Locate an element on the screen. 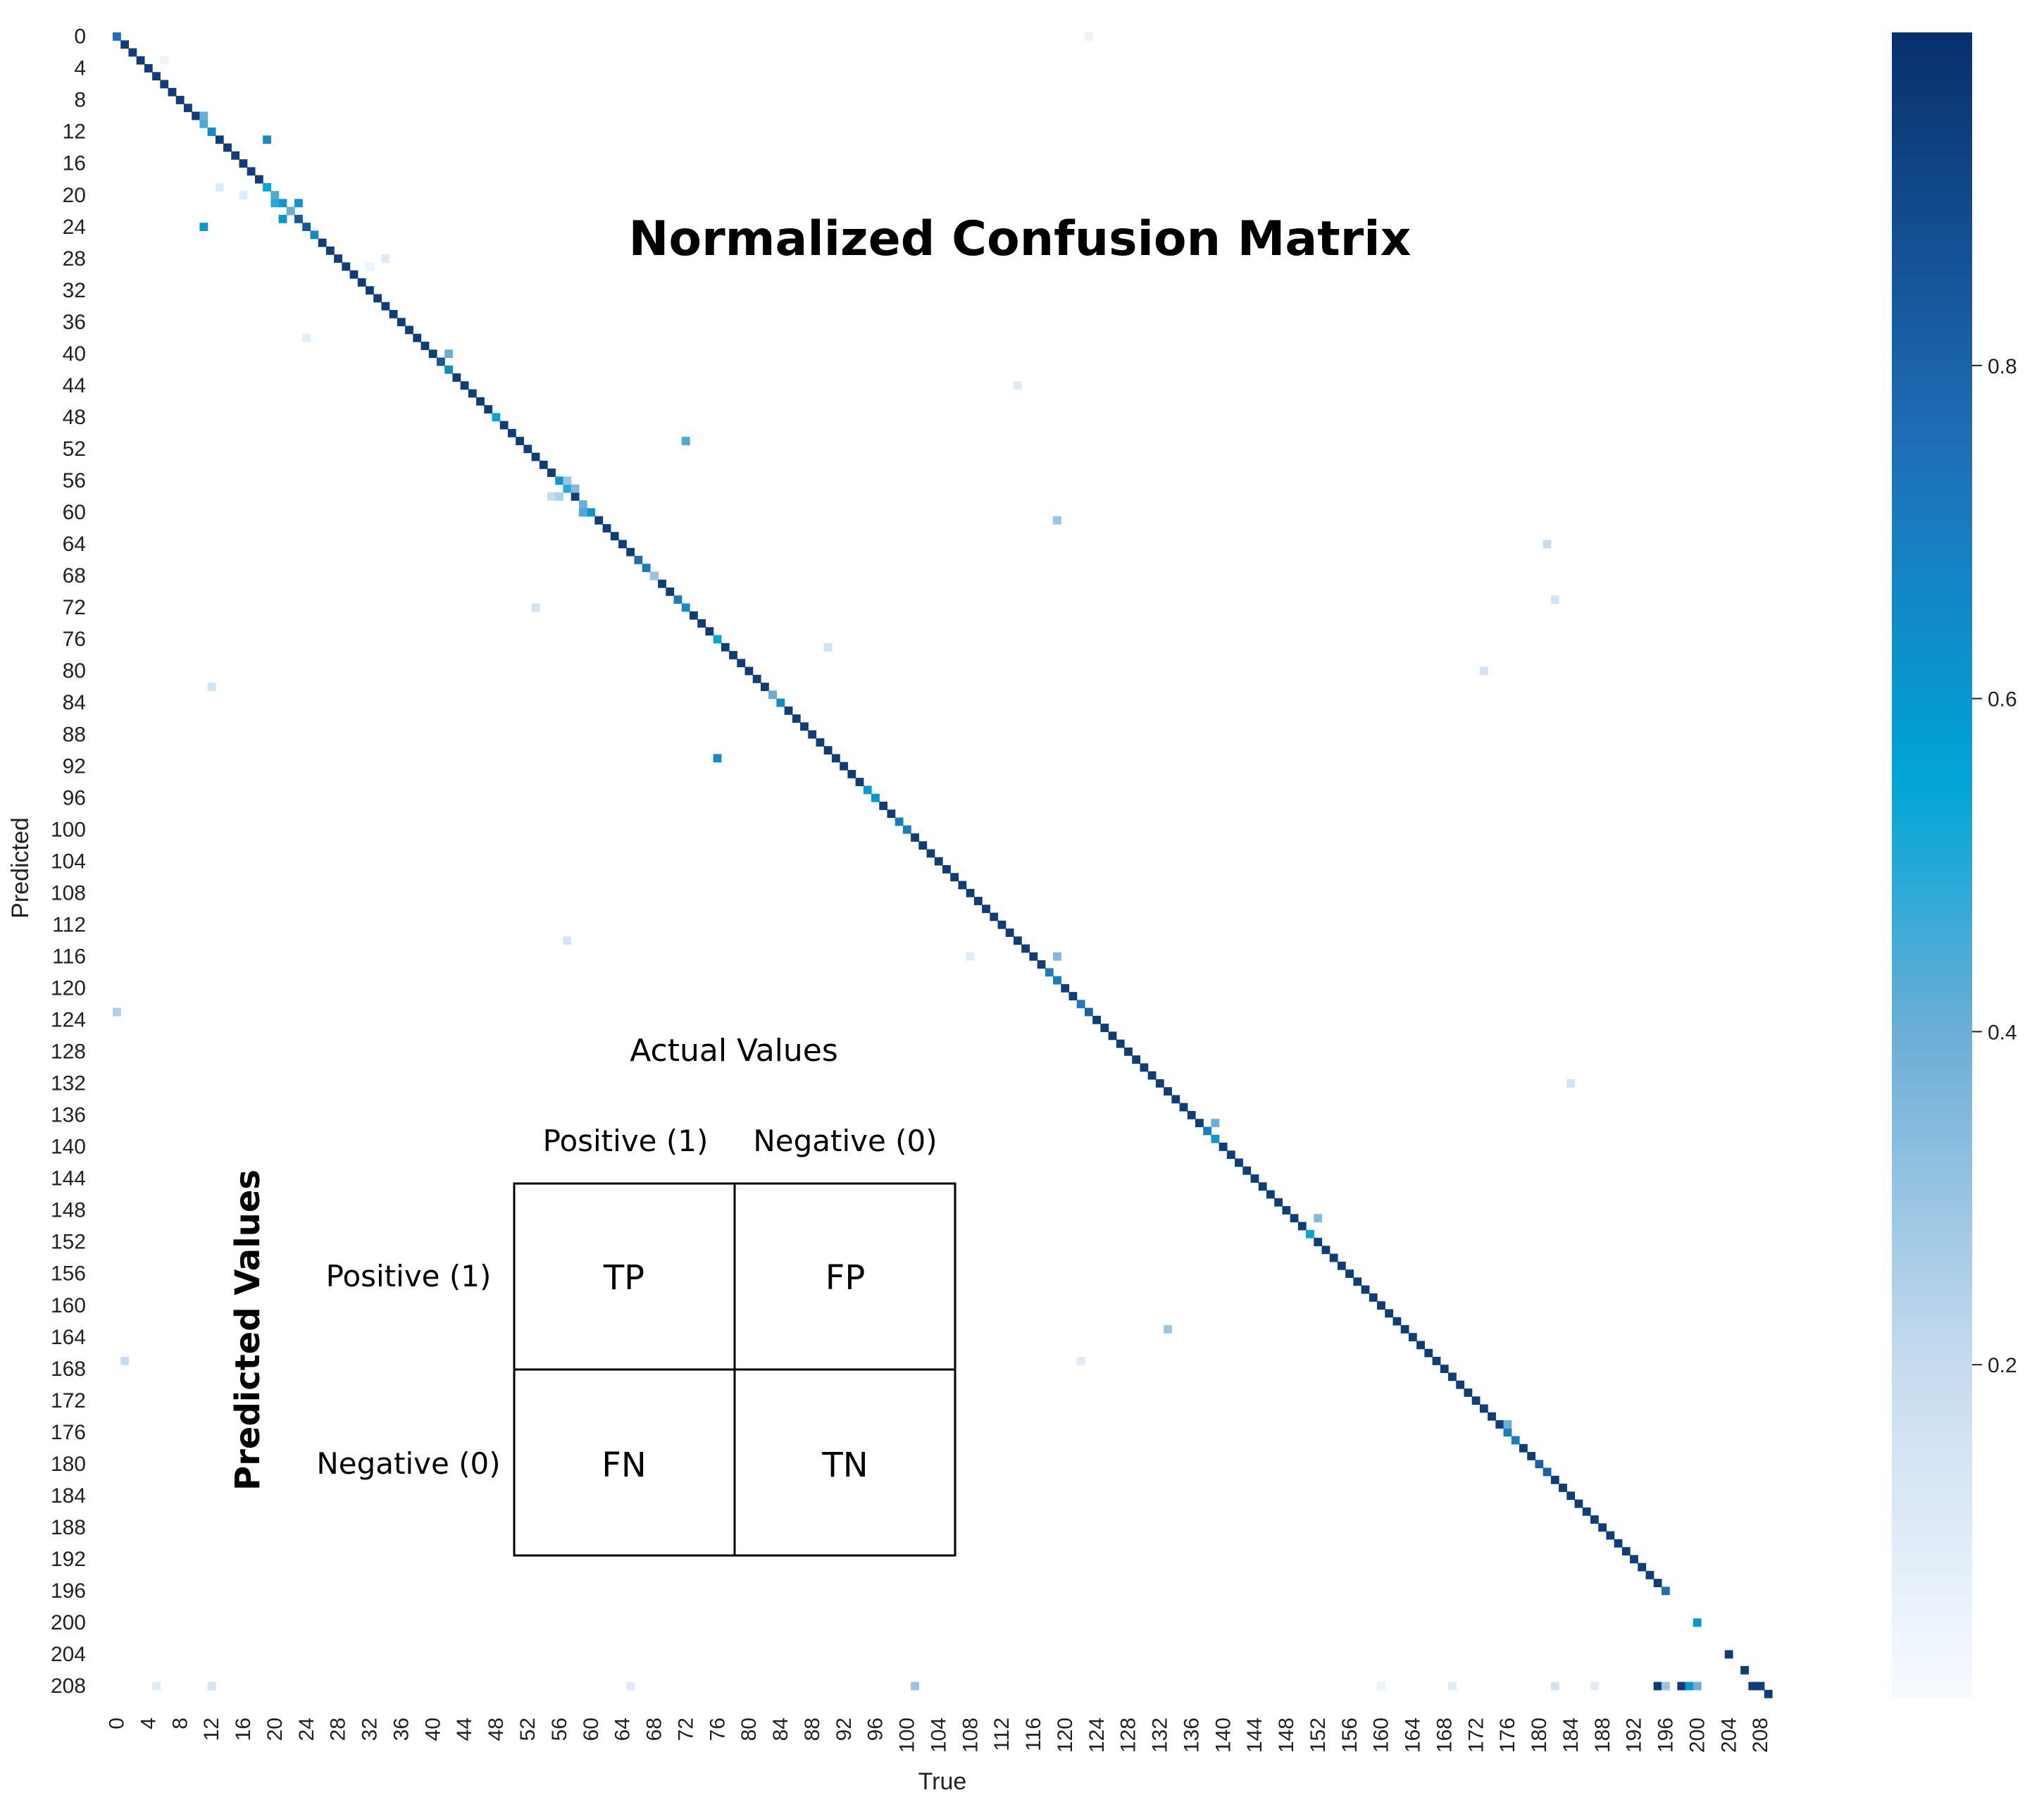 This screenshot has height=1795, width=2044. x-tick-label: 160 is located at coordinates (1381, 1735).